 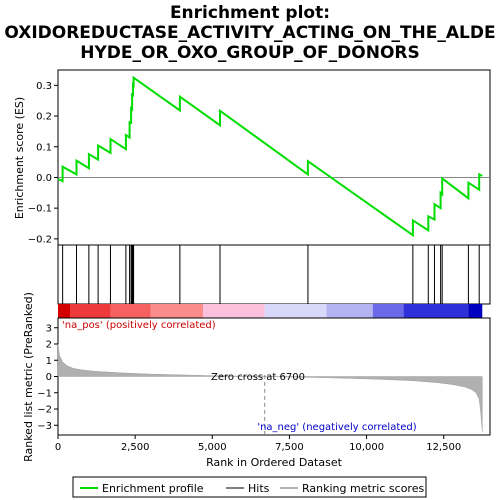 What do you see at coordinates (363, 488) in the screenshot?
I see `legend-metric-label: Ranking metric scores` at bounding box center [363, 488].